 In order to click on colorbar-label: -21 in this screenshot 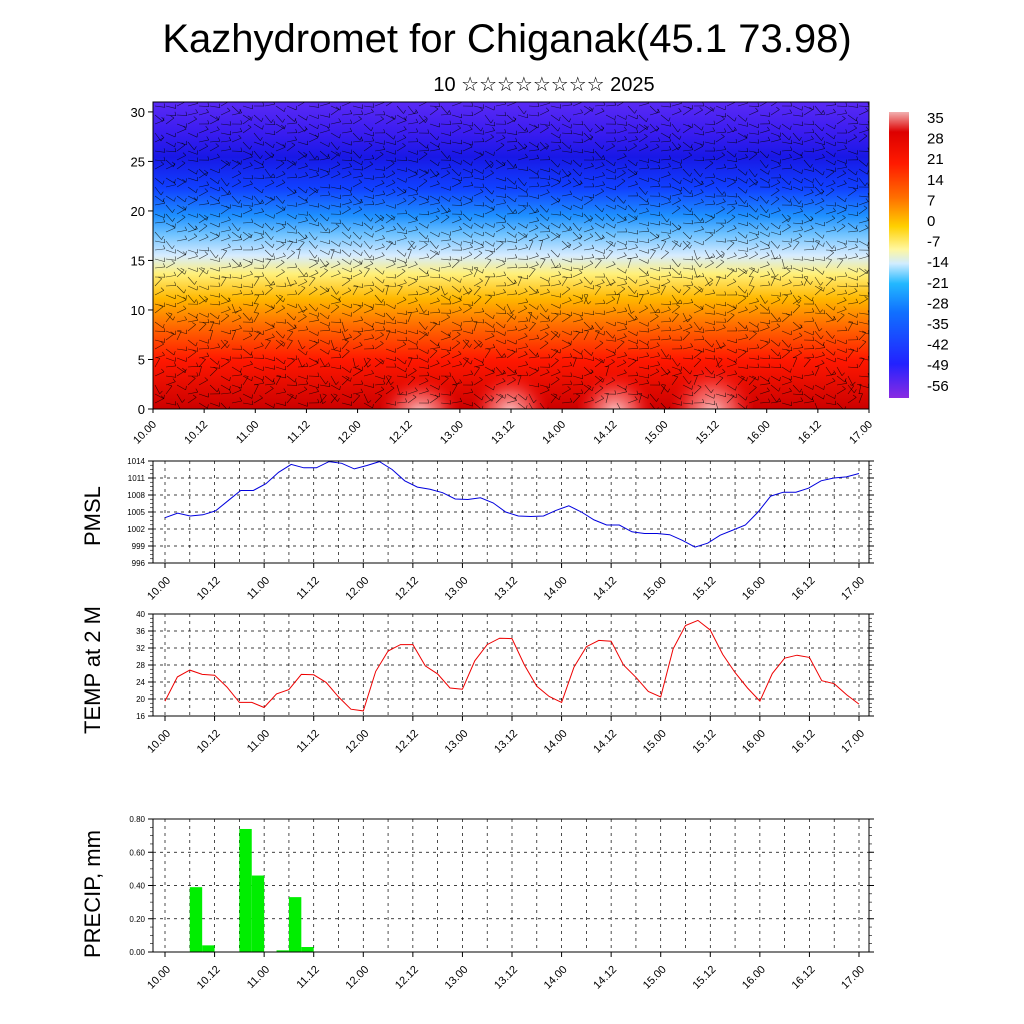, I will do `click(938, 283)`.